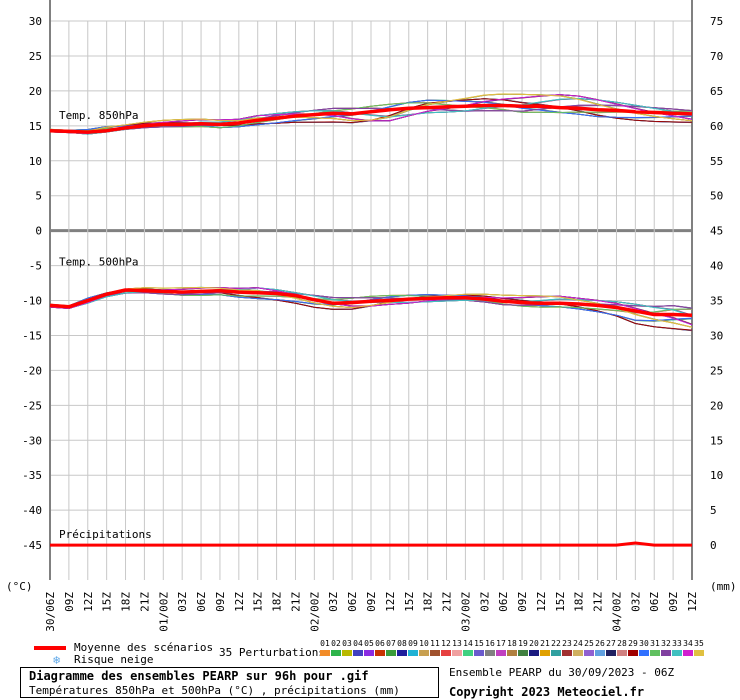 Image resolution: width=740 pixels, height=700 pixels. I want to click on perturbation-id: 24, so click(578, 643).